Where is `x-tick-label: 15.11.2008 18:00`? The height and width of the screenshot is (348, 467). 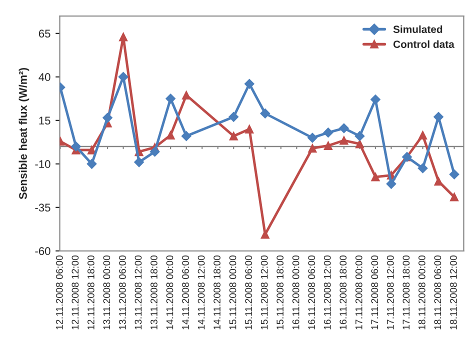
x-tick-label: 15.11.2008 18:00 is located at coordinates (280, 292).